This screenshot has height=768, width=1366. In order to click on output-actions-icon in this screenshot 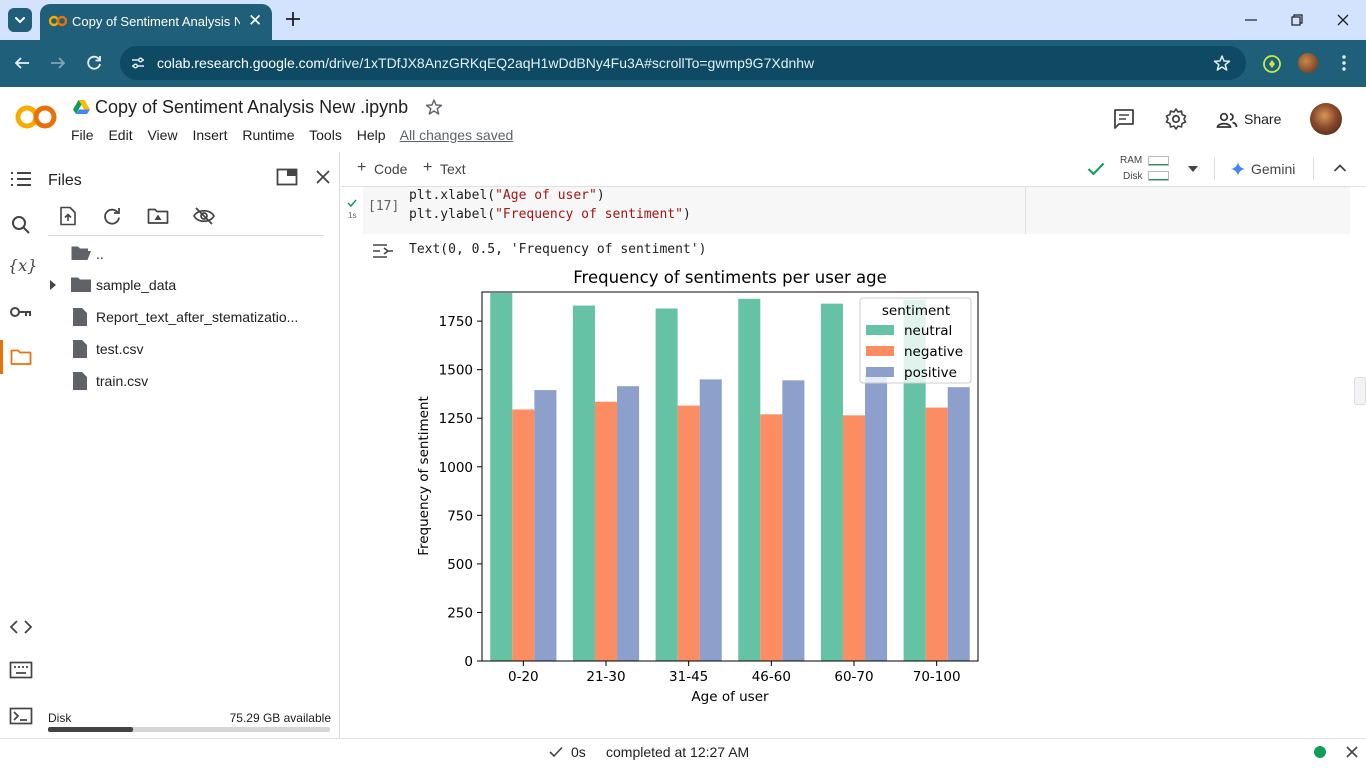, I will do `click(383, 251)`.